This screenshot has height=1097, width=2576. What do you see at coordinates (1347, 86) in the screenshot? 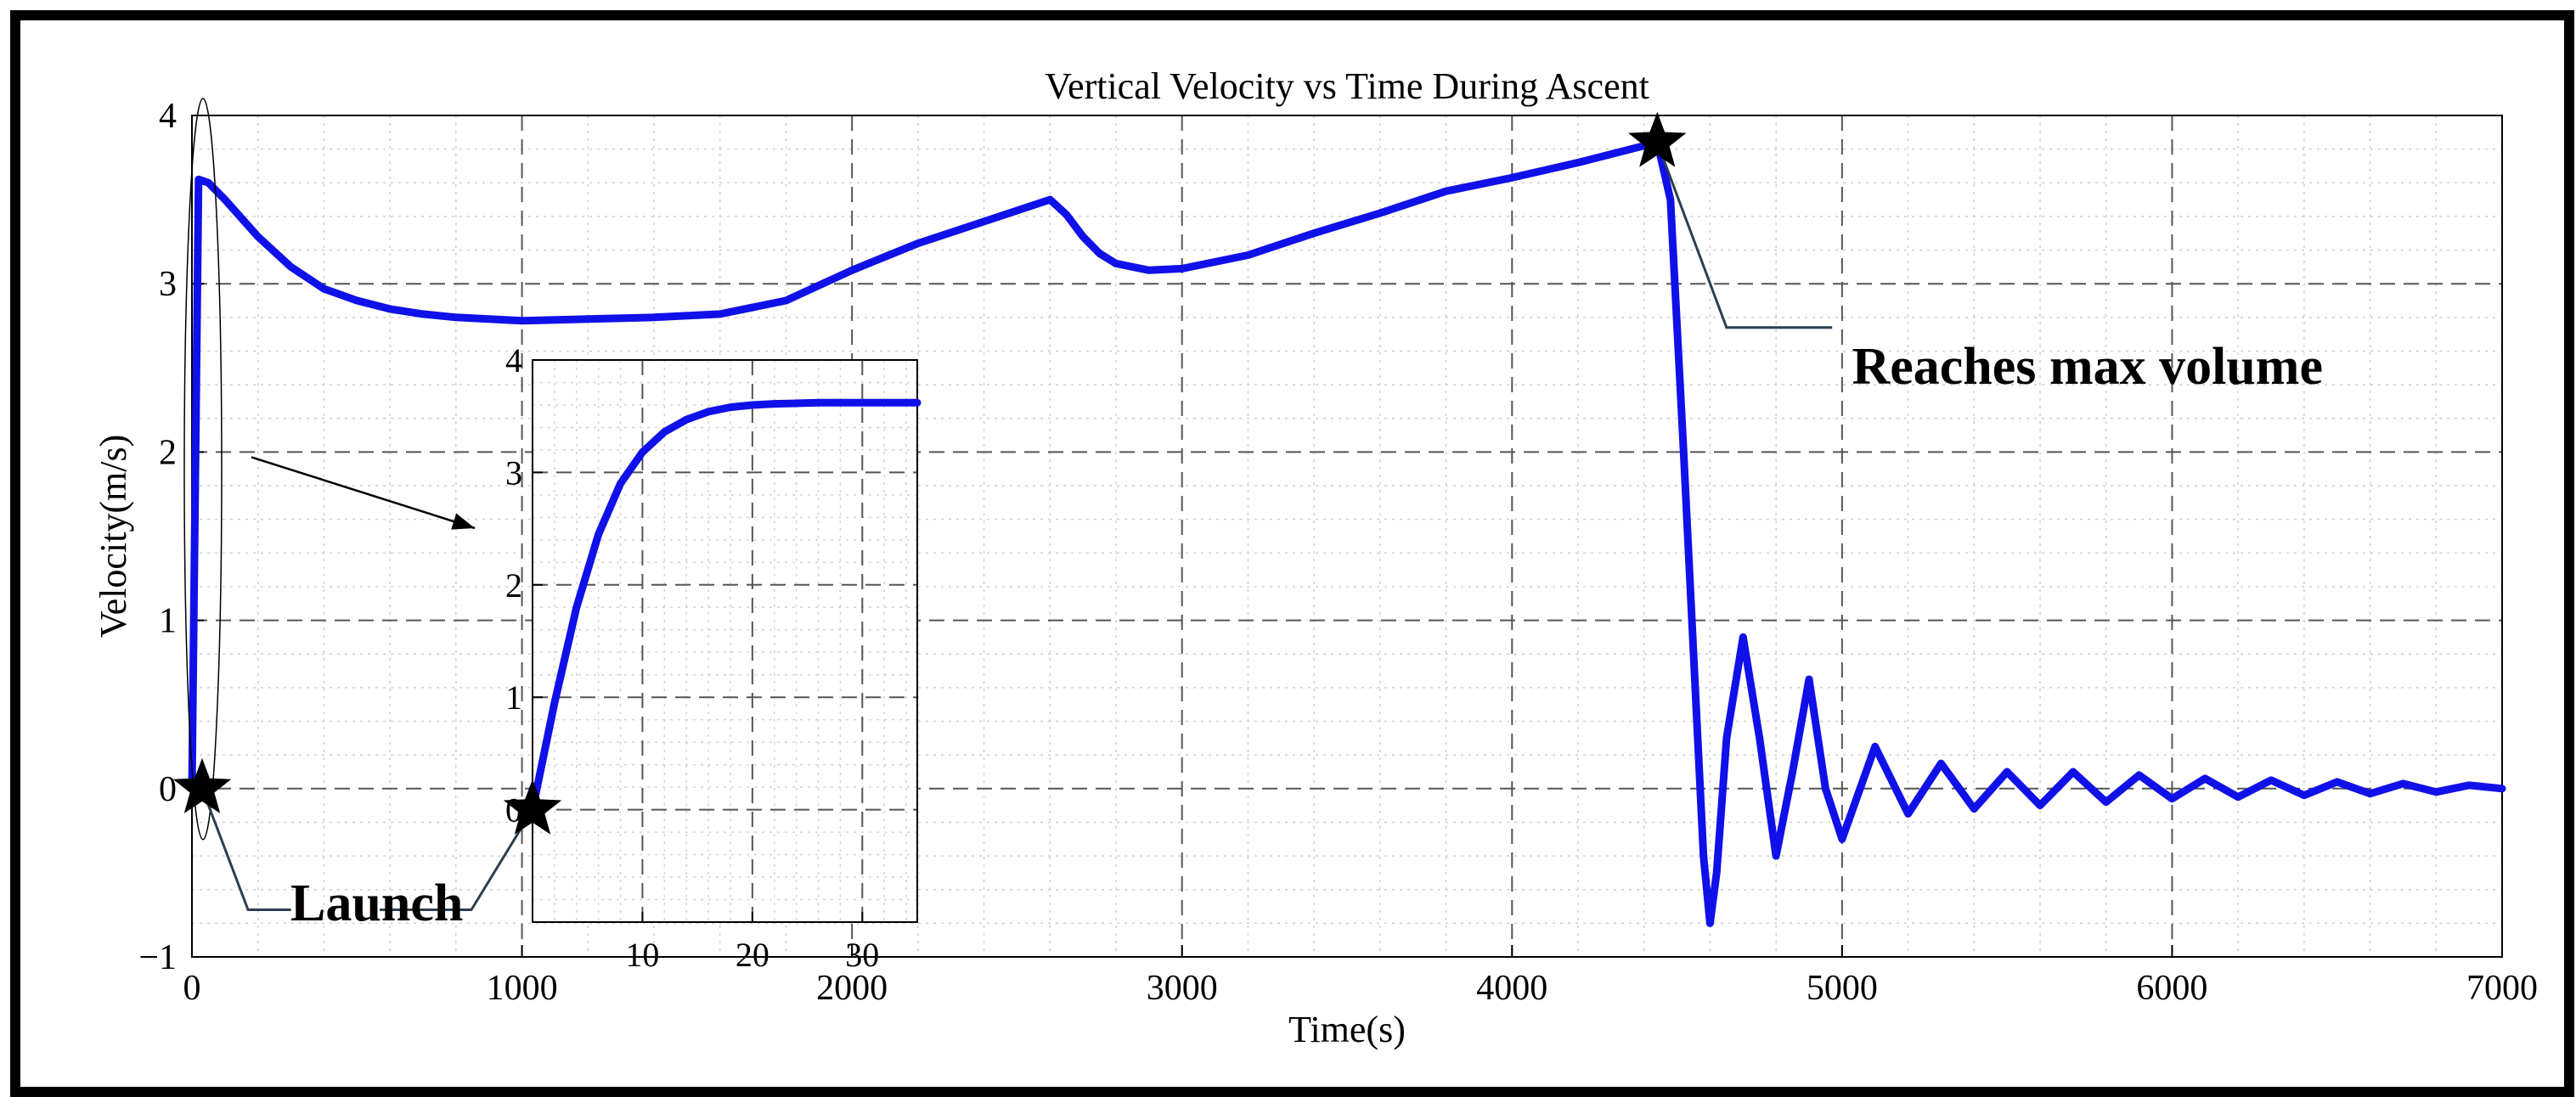
I see `chart-title: Vertical Velocity vs Time During Ascent` at bounding box center [1347, 86].